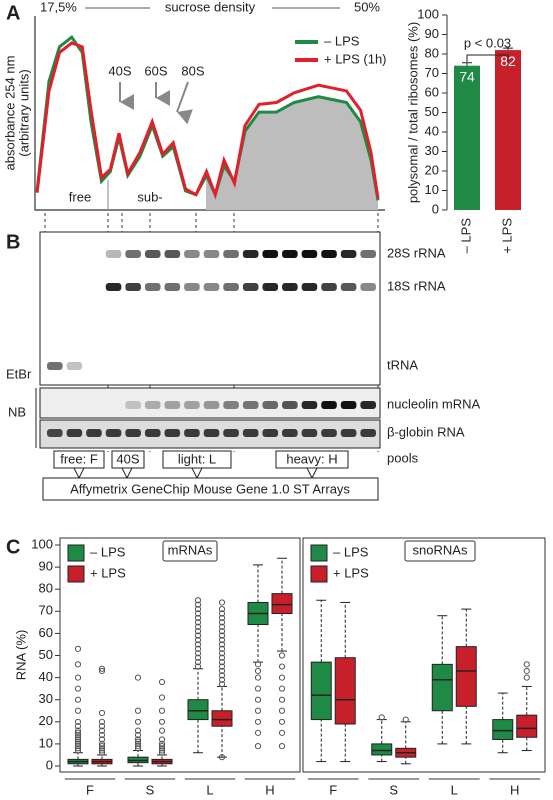 The image size is (553, 800). I want to click on peak-label: 40S, so click(119, 70).